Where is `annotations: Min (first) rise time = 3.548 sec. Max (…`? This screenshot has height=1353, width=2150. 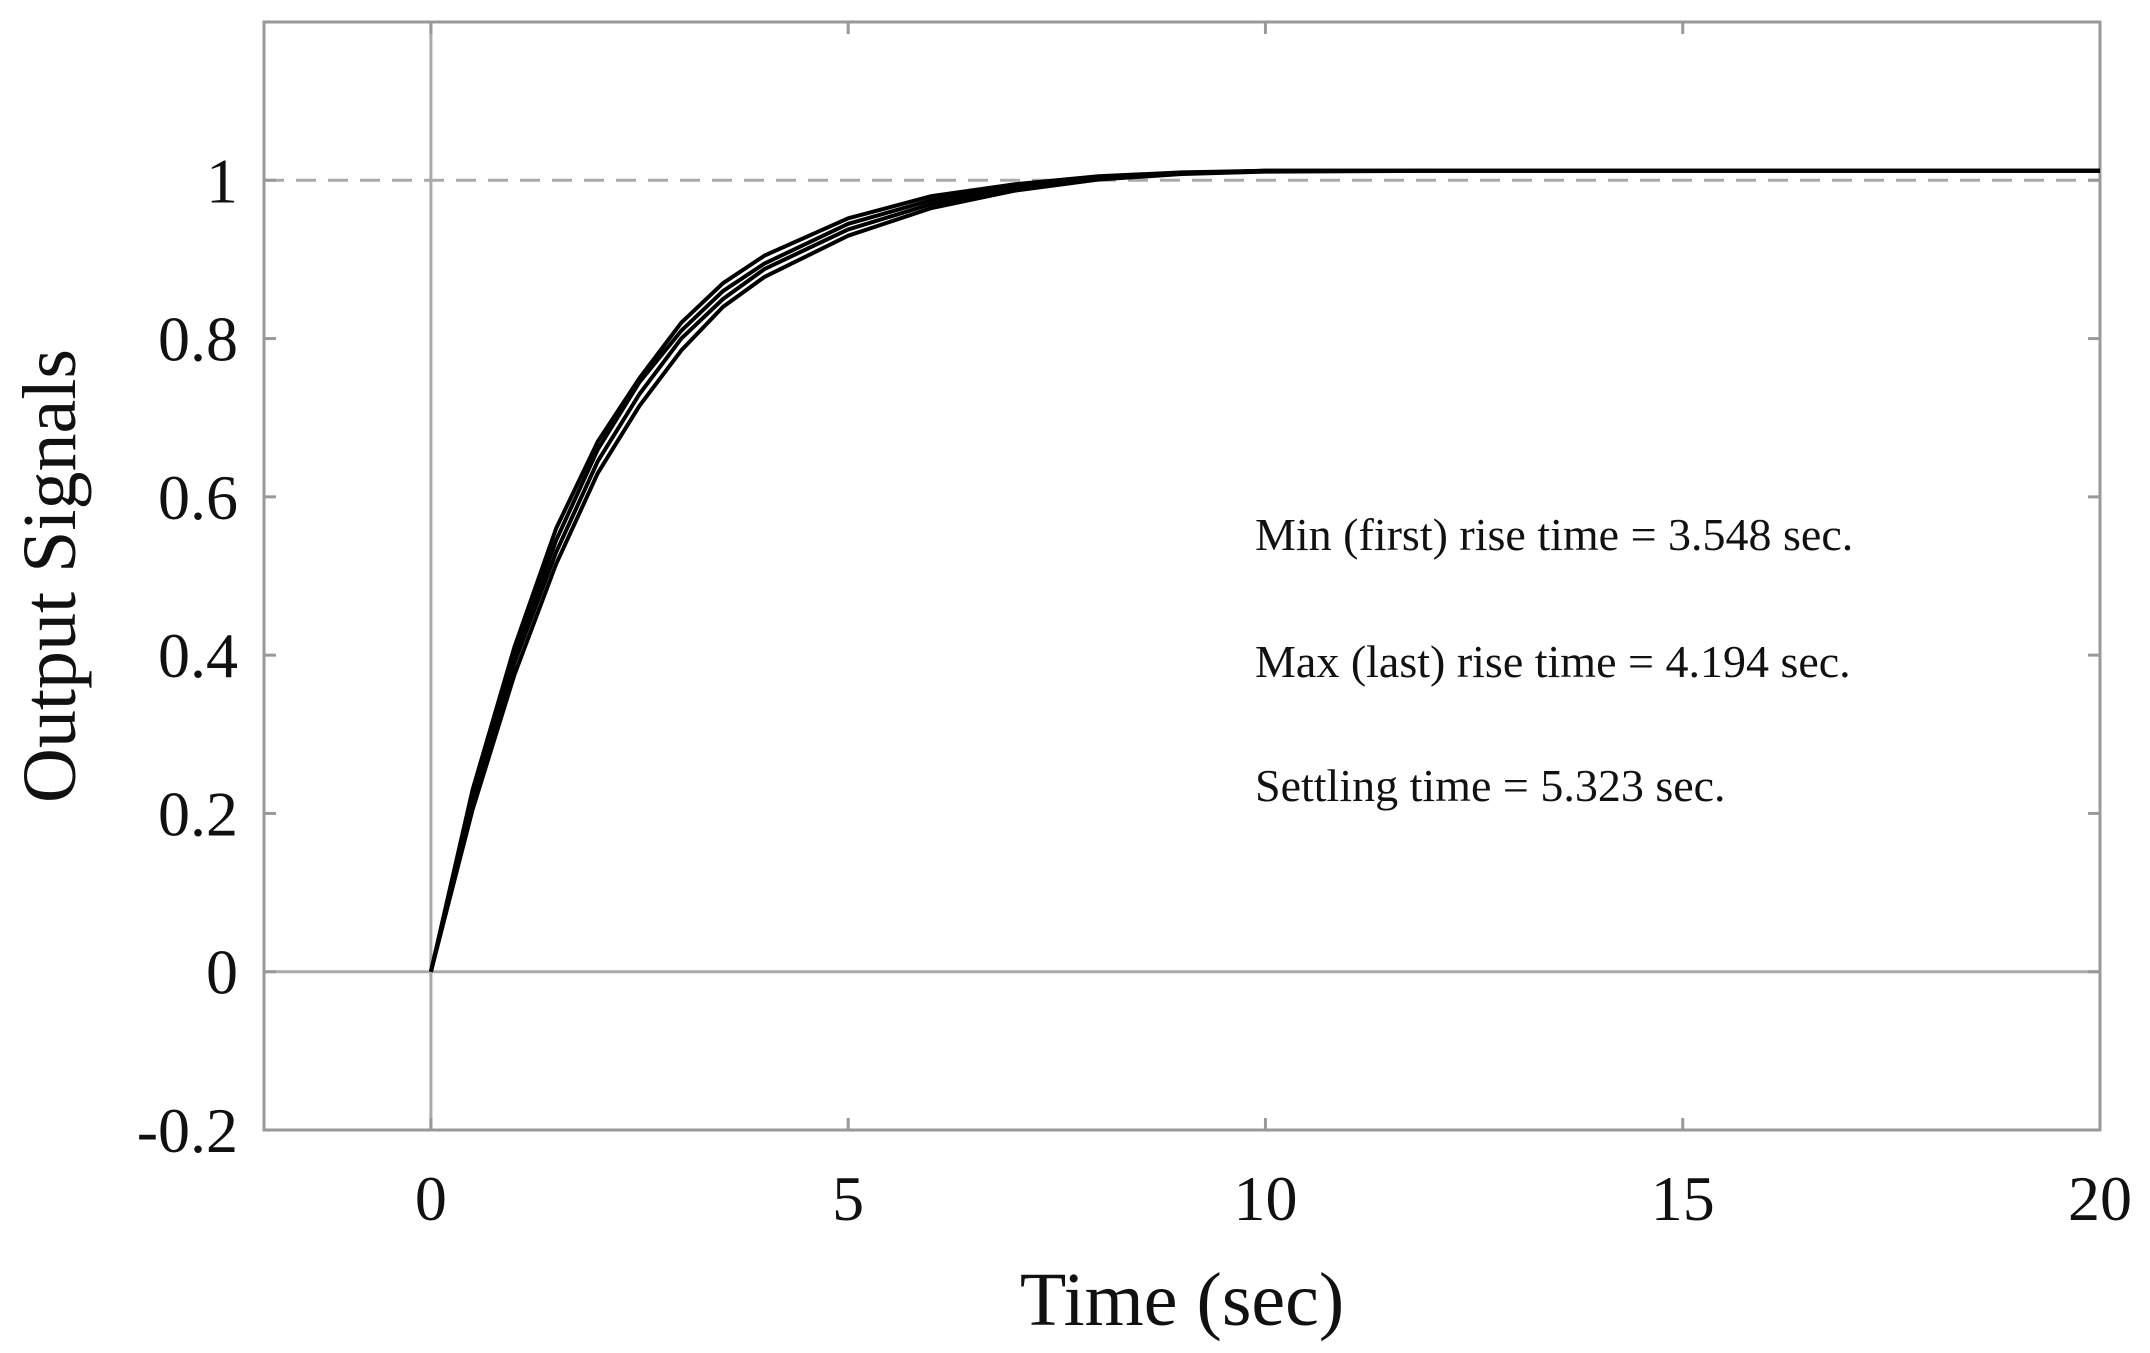 annotations: Min (first) rise time = 3.548 sec. Max (… is located at coordinates (1554, 660).